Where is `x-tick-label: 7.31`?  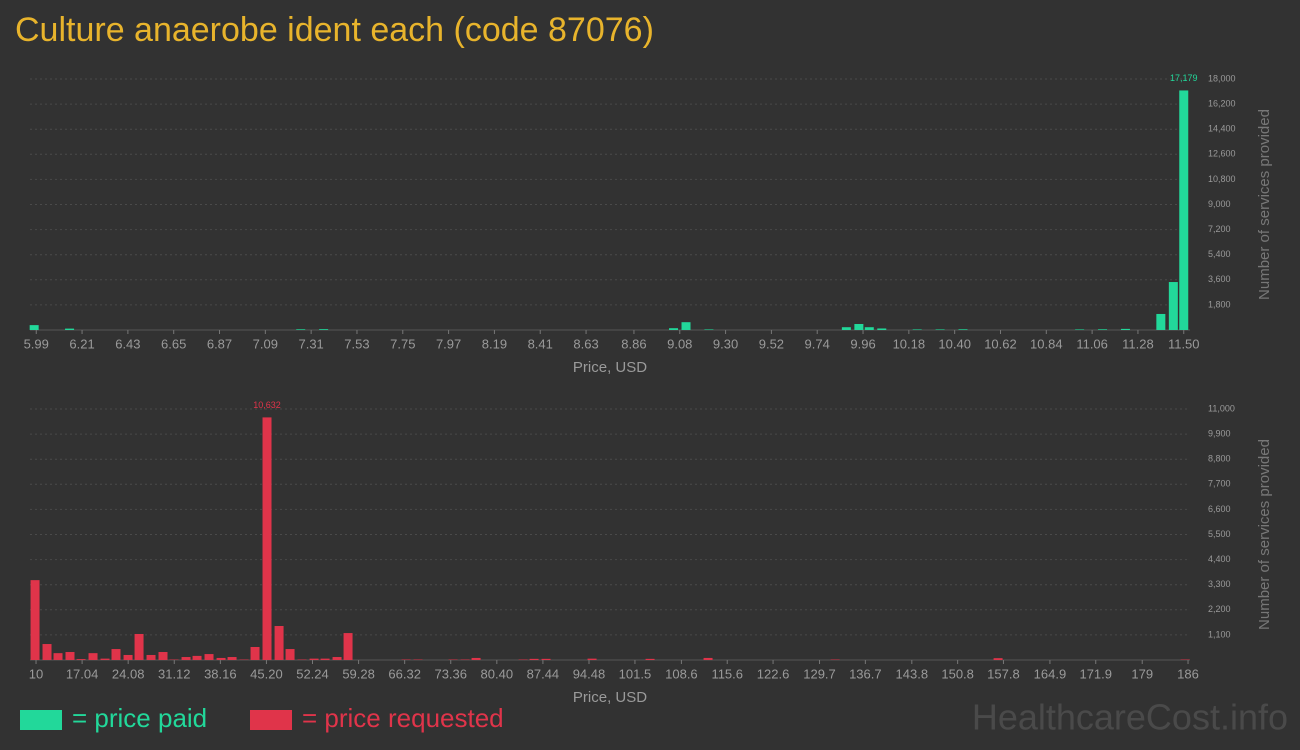 x-tick-label: 7.31 is located at coordinates (310, 343).